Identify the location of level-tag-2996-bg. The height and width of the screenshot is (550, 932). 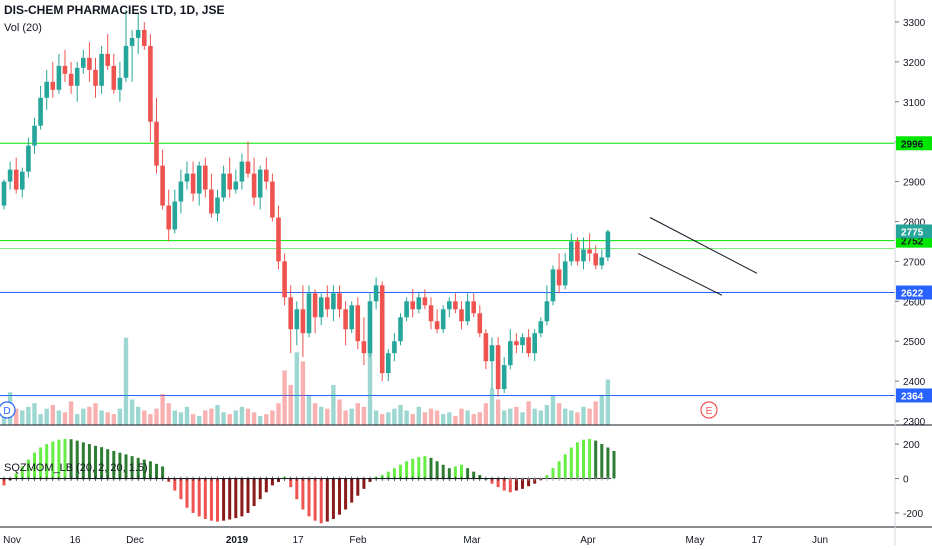
(914, 143).